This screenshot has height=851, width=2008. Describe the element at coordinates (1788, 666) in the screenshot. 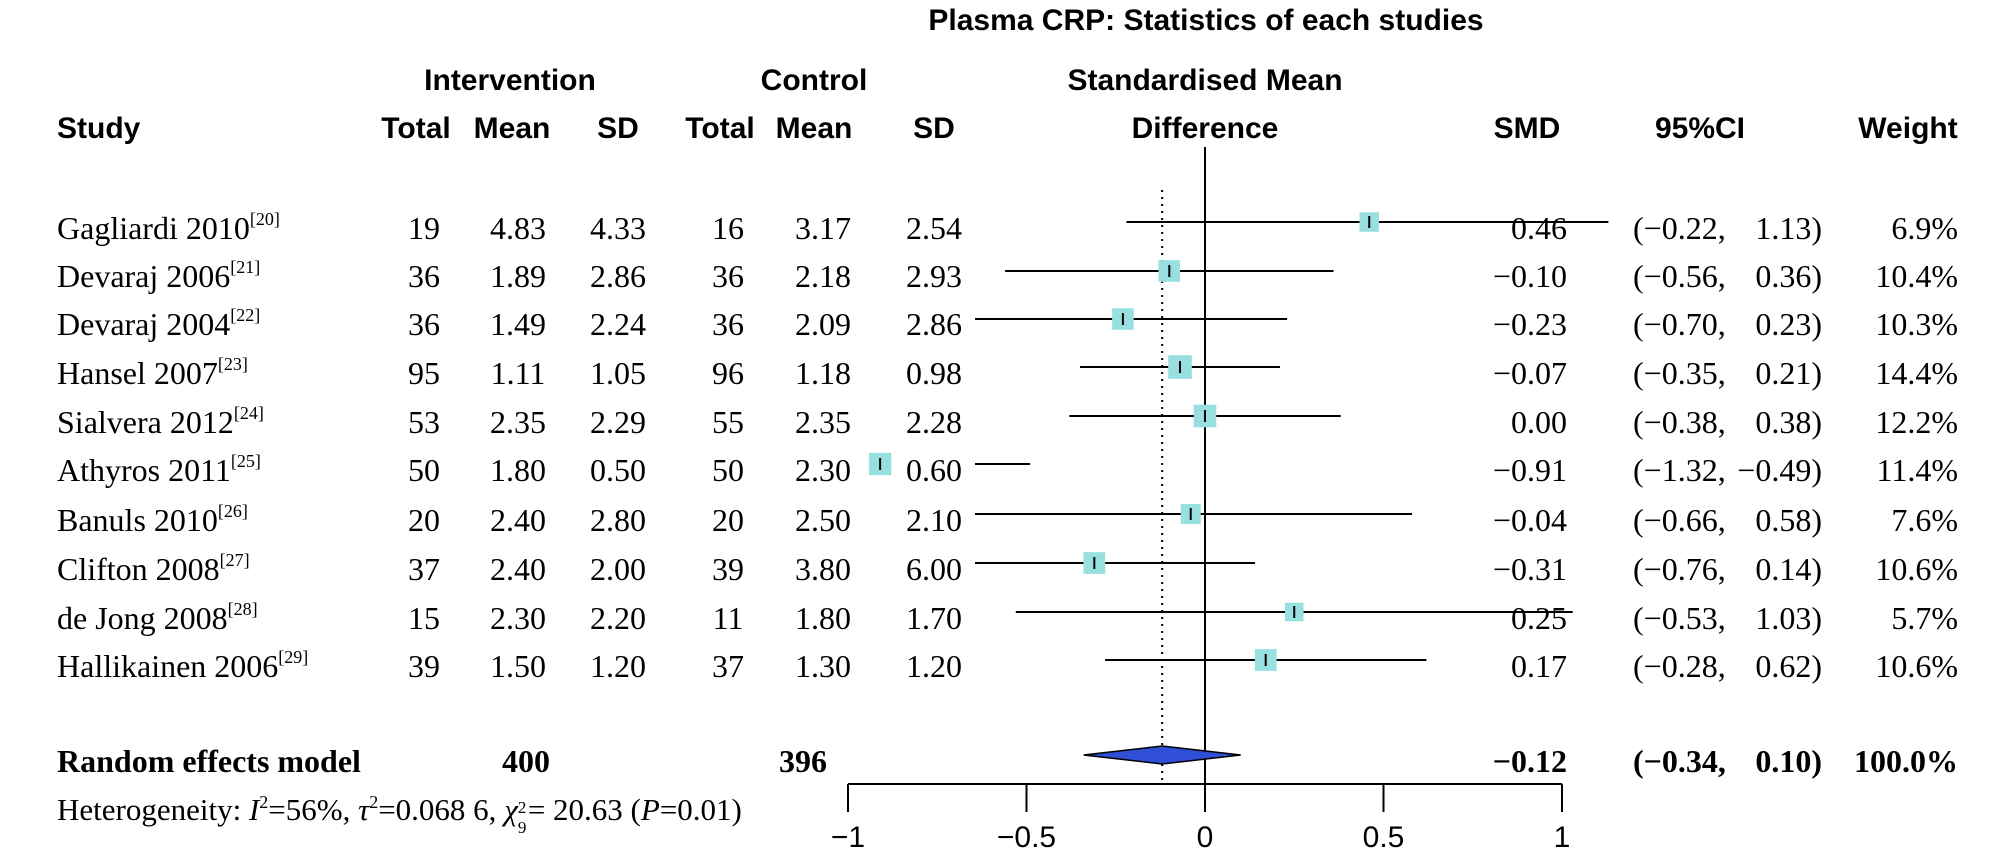

I see `cell-ci-high: 0.62)` at that location.